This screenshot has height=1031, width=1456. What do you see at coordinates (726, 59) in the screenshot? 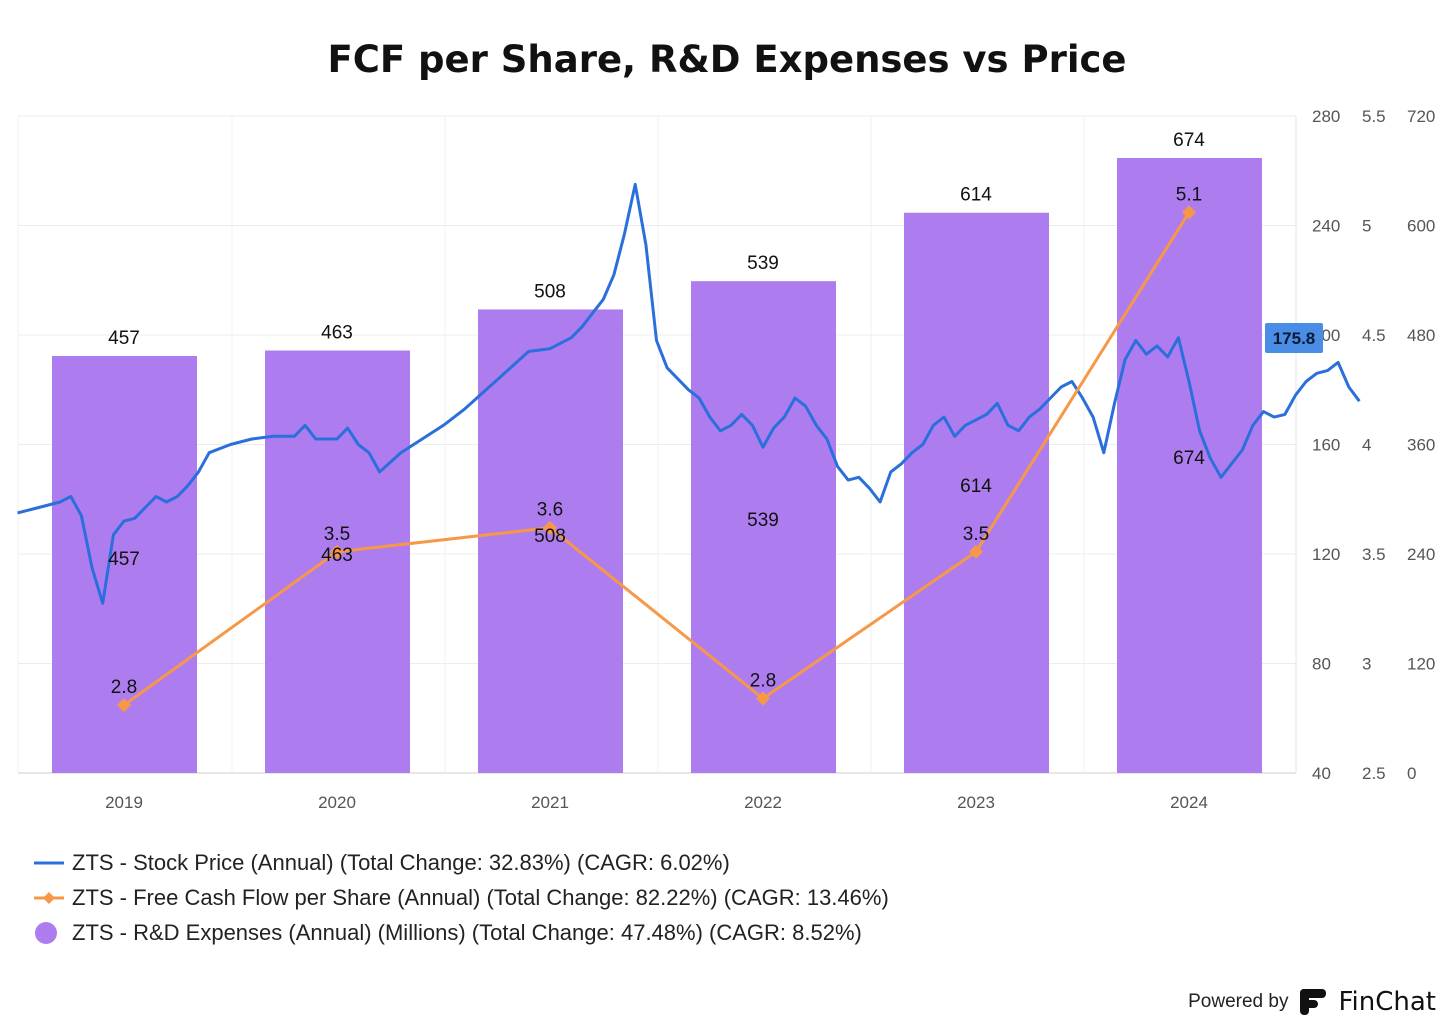
I see `chart-title: FCF per Share, R&D Expenses vs Price` at bounding box center [726, 59].